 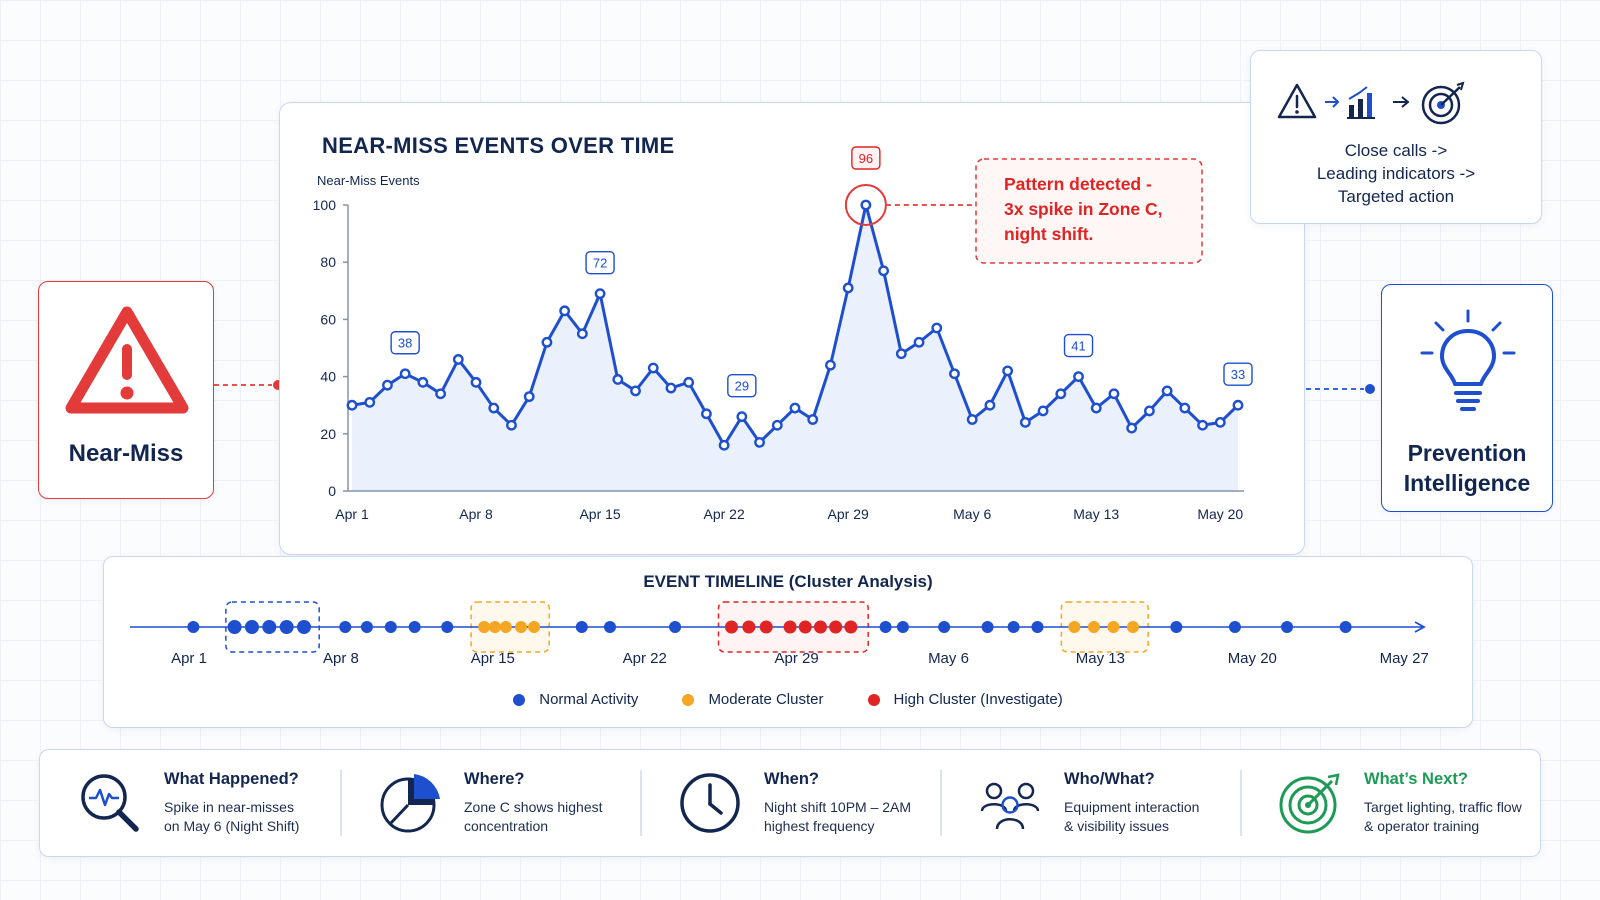 What do you see at coordinates (1010, 806) in the screenshot?
I see `people-icon` at bounding box center [1010, 806].